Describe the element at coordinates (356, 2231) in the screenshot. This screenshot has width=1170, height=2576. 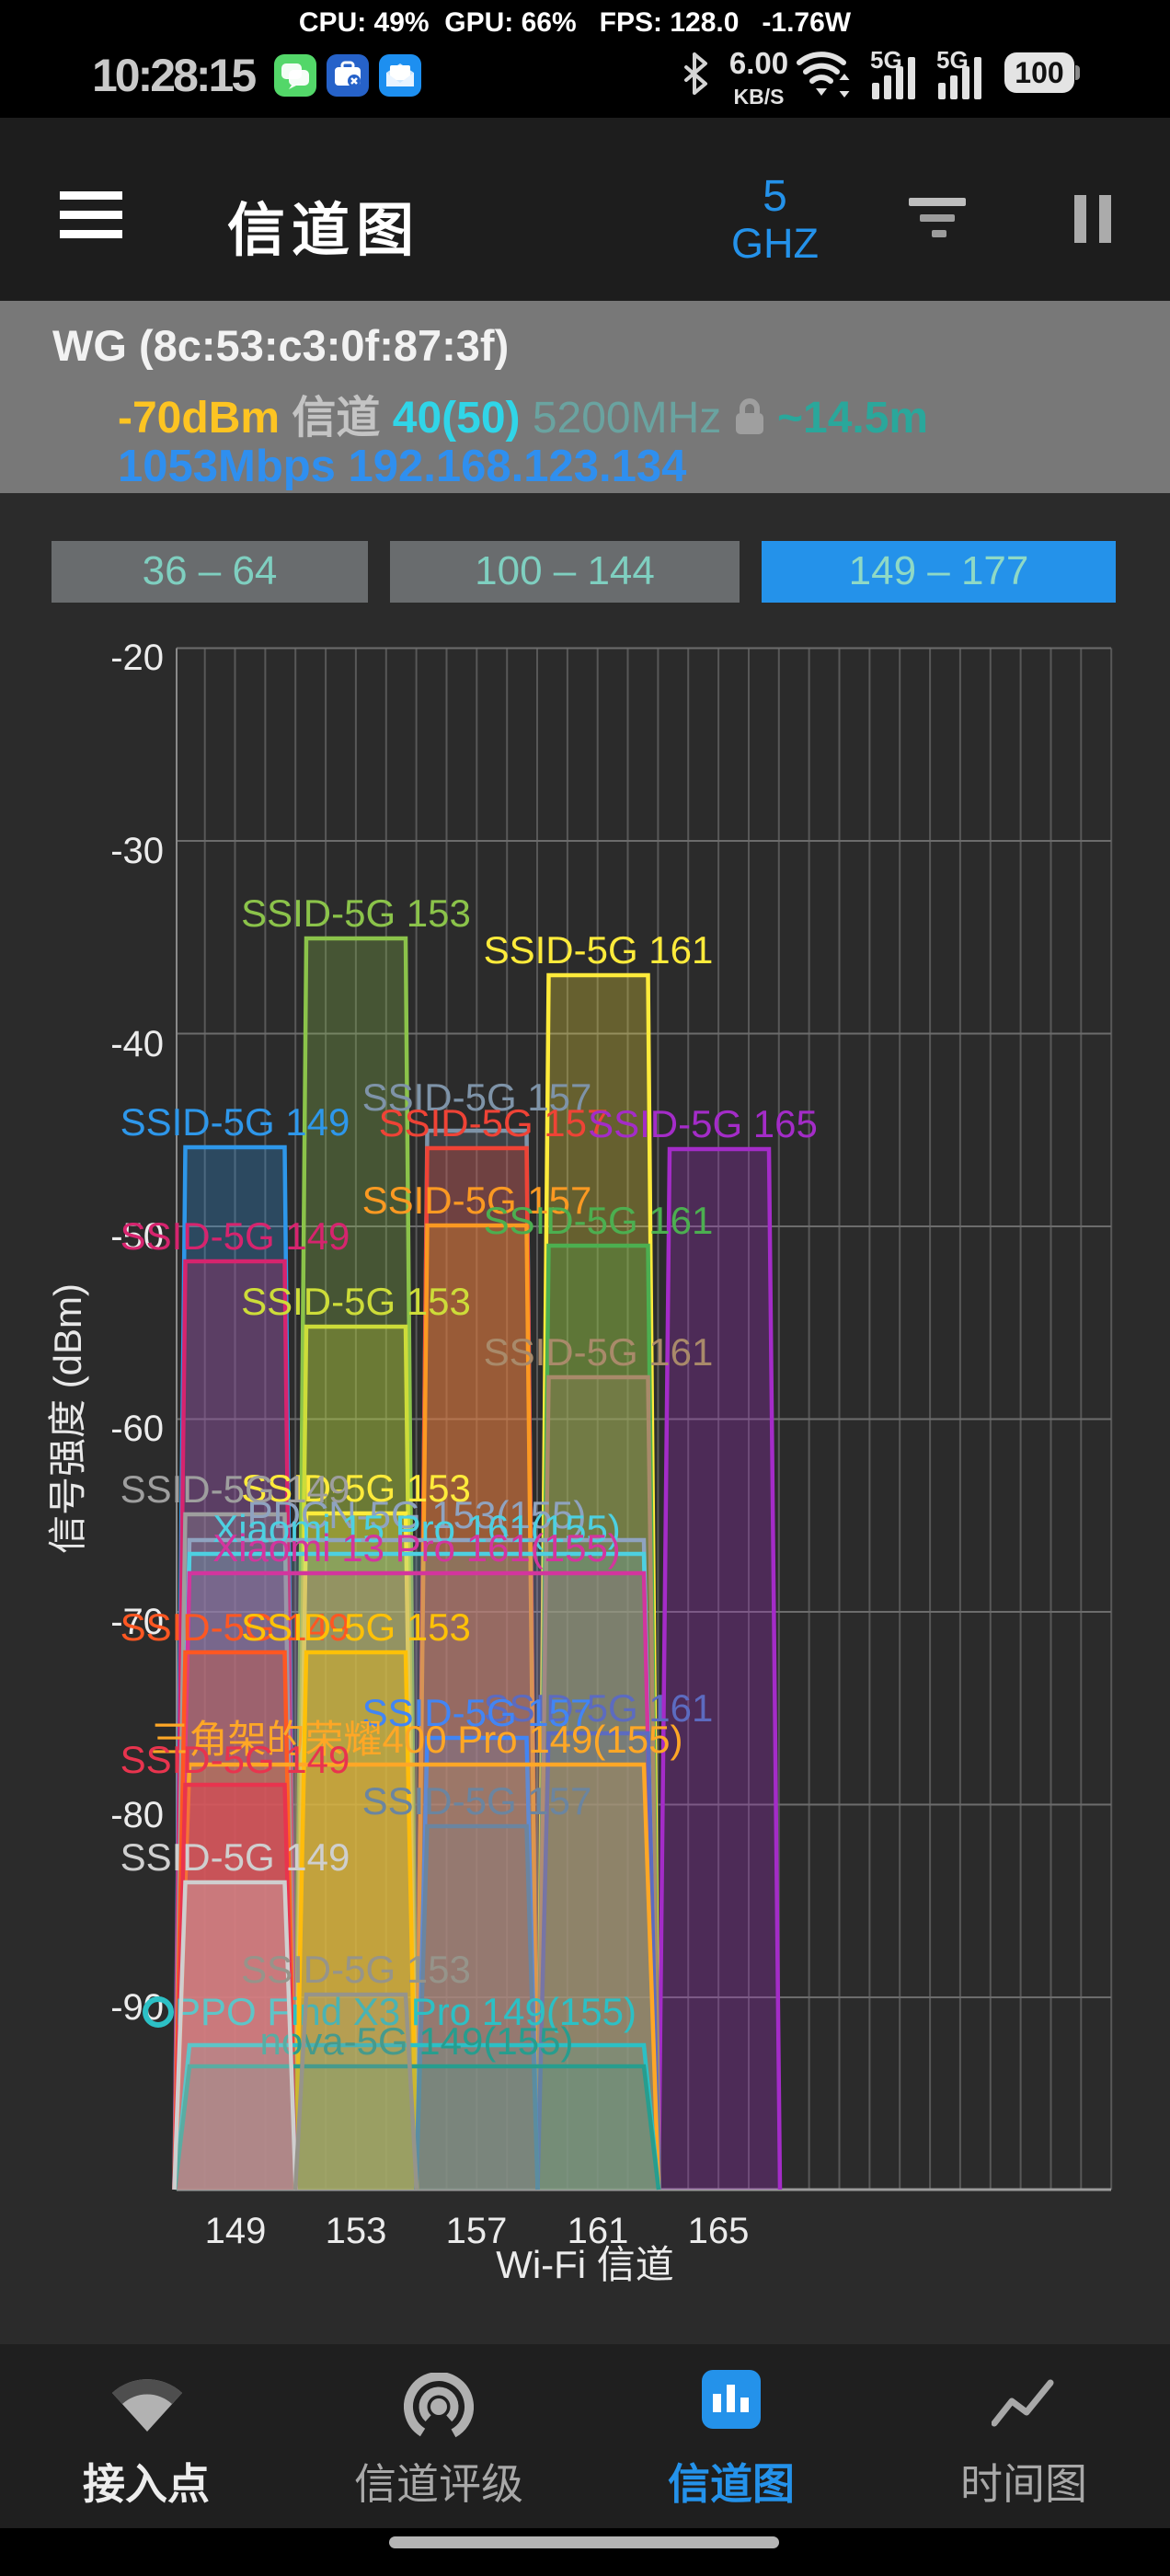
I see `svg-text: 153` at that location.